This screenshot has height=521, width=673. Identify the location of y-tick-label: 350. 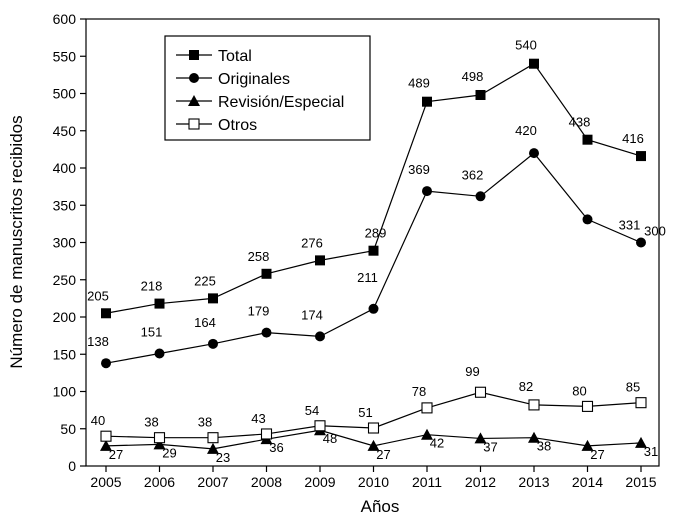
(65, 205).